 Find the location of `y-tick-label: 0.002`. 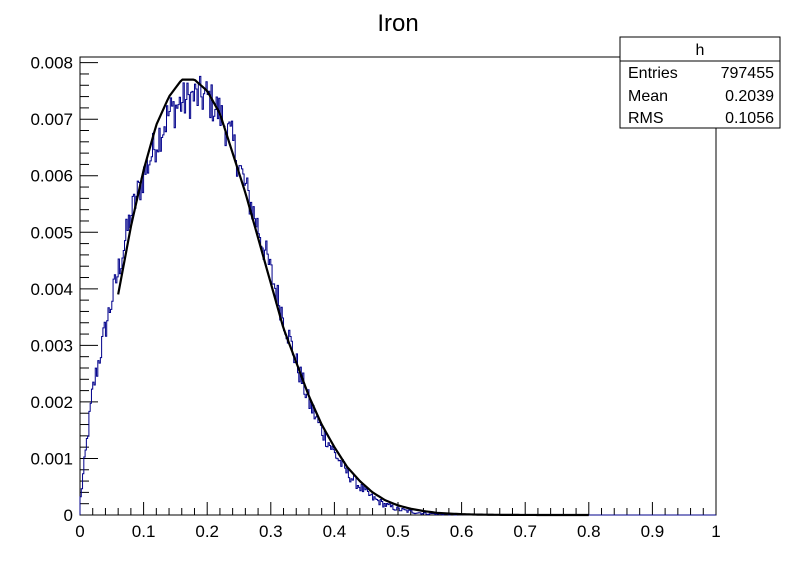

y-tick-label: 0.002 is located at coordinates (51, 402).